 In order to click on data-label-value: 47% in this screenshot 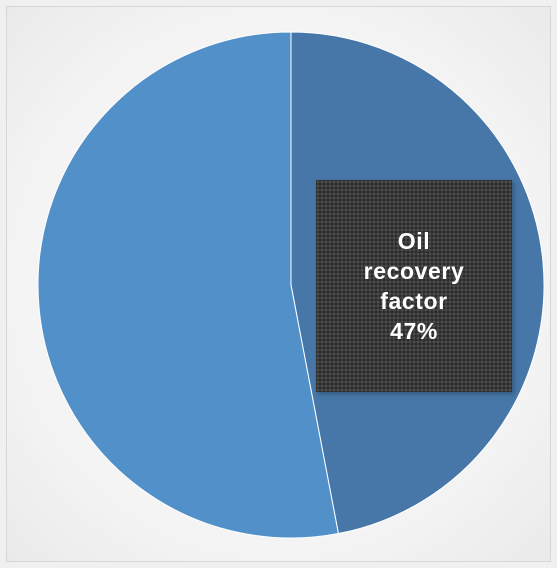, I will do `click(414, 331)`.